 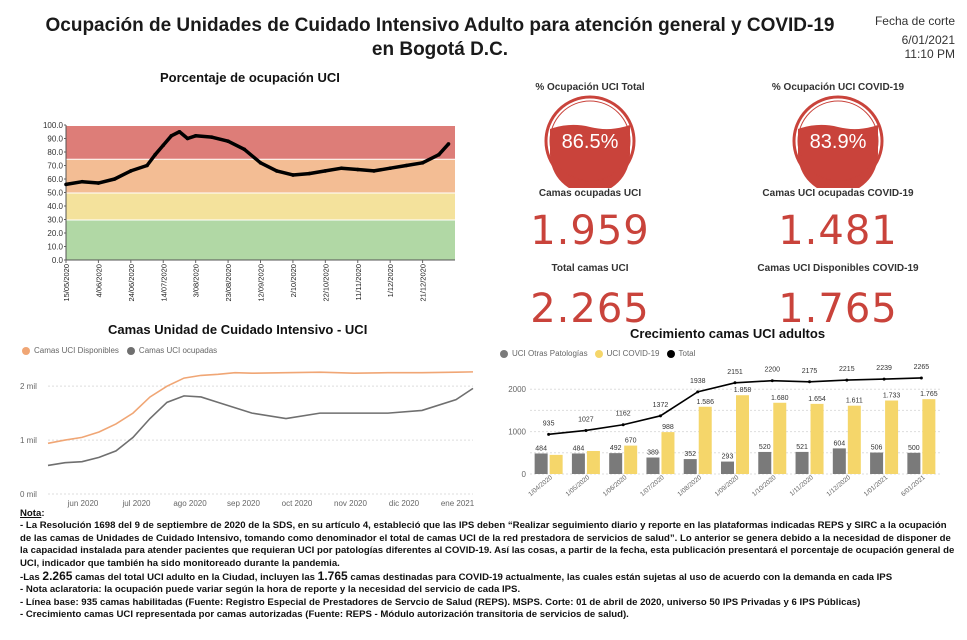 I want to click on legend-black-dot, so click(x=670, y=353).